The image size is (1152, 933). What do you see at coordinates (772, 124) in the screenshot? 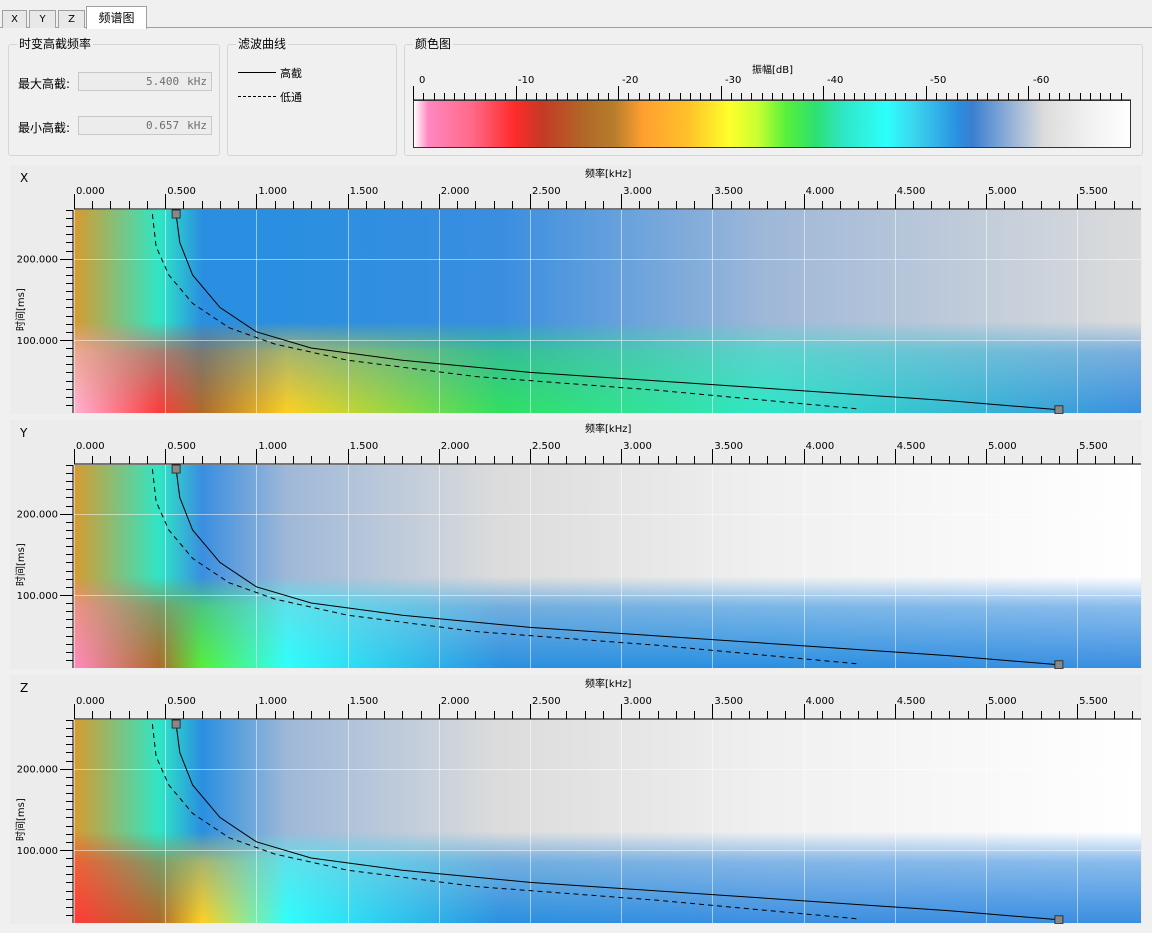
I see `colormap-bar` at bounding box center [772, 124].